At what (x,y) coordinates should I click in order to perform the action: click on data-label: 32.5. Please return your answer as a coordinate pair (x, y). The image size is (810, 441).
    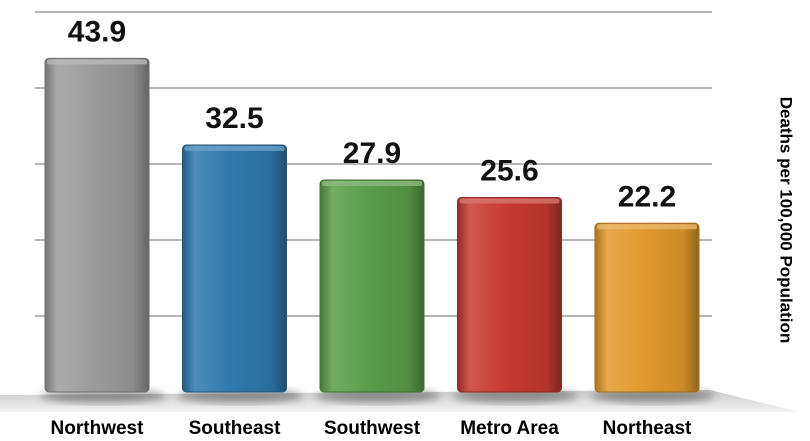
    Looking at the image, I should click on (234, 118).